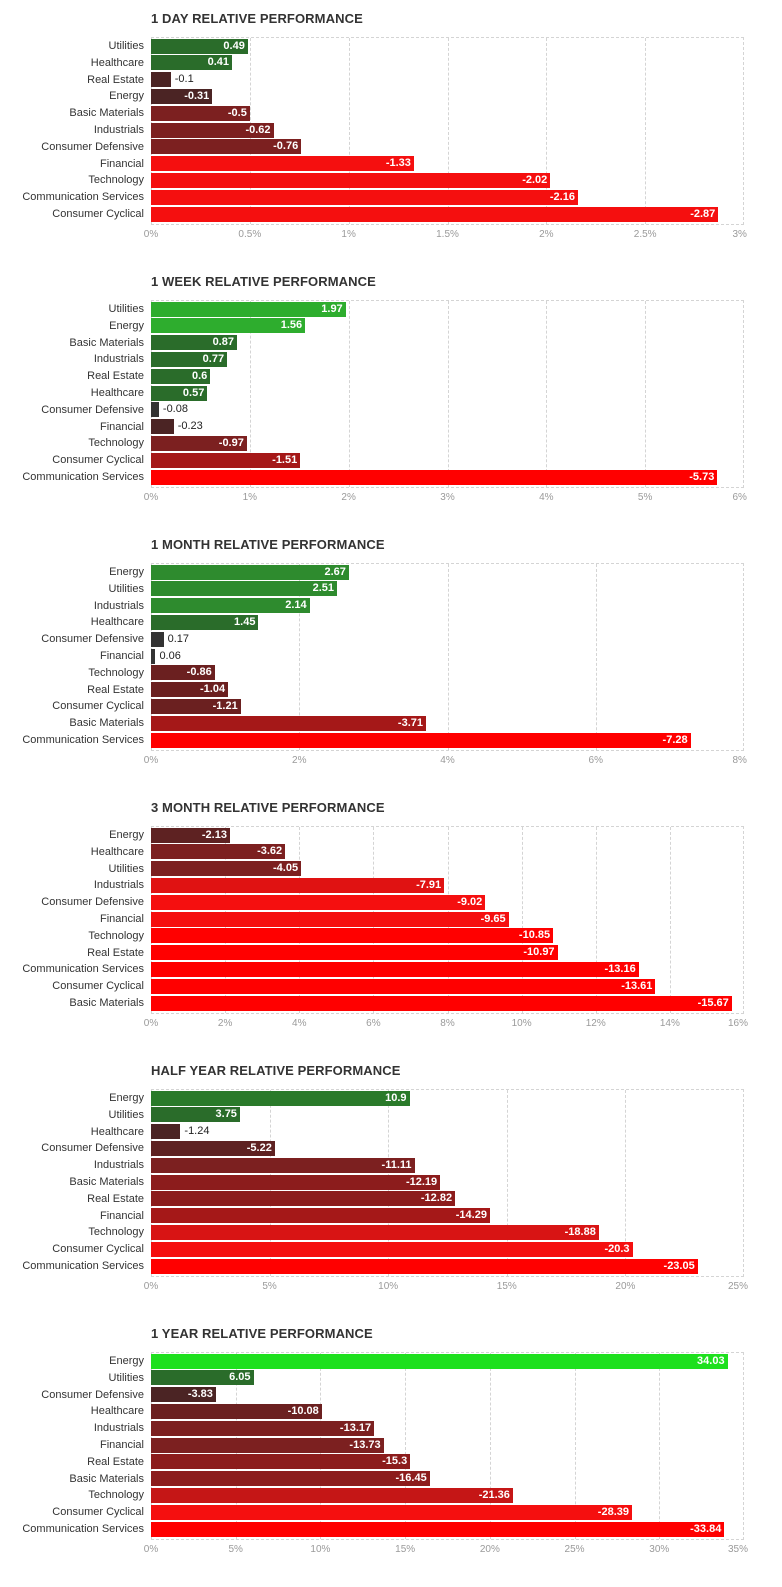 This screenshot has height=1587, width=782. Describe the element at coordinates (332, 308) in the screenshot. I see `value-label: 1.97` at that location.